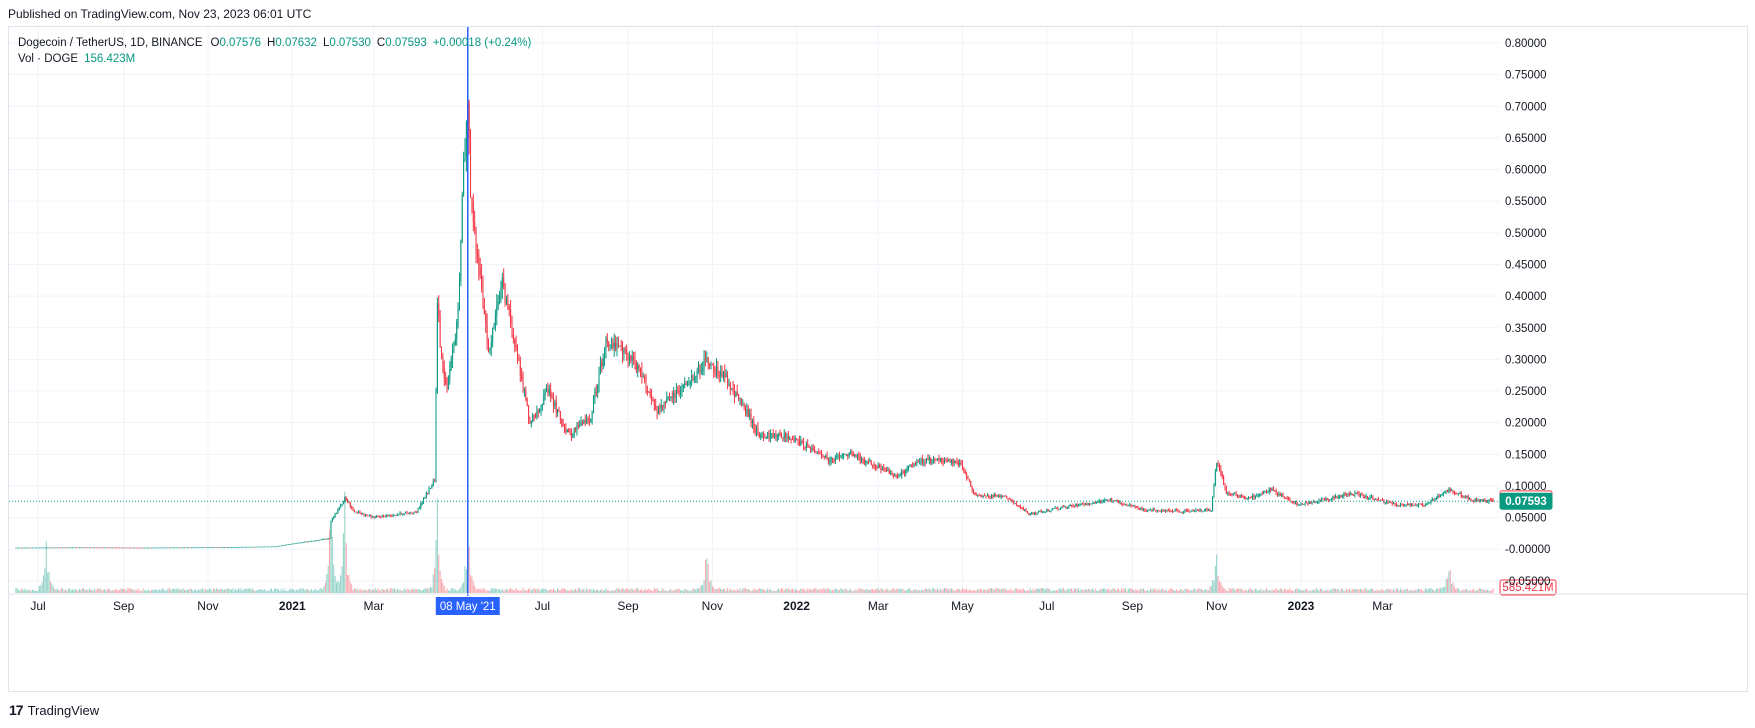  Describe the element at coordinates (110, 43) in the screenshot. I see `legend-symbol: Dogecoin / TetherUS, 1D, BINANCE` at that location.